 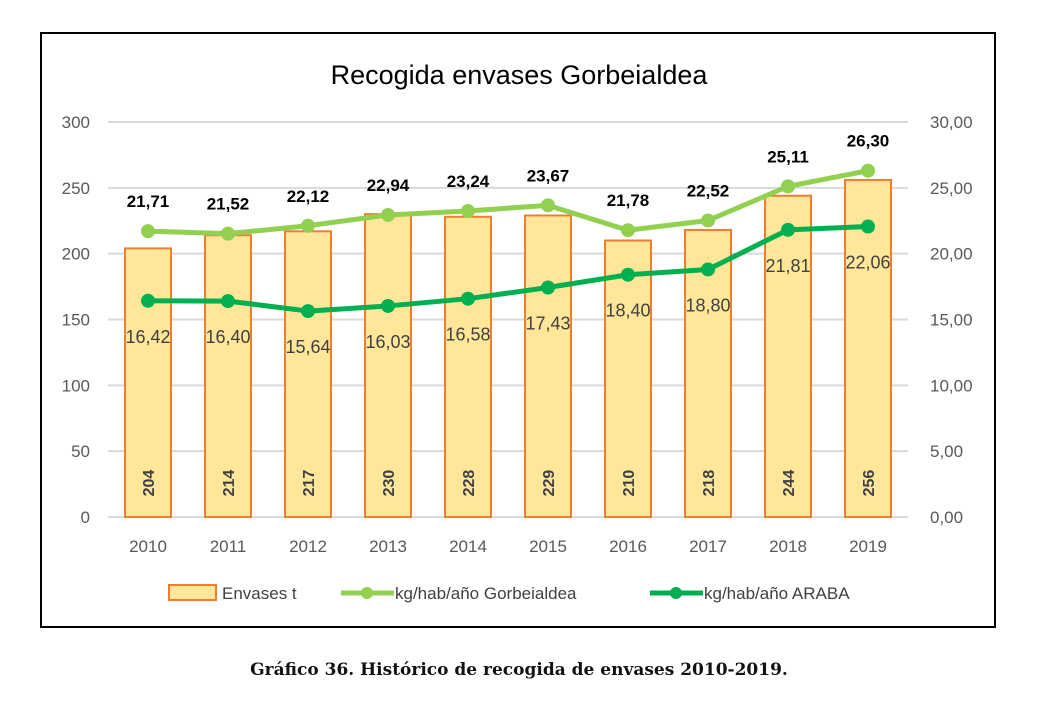 What do you see at coordinates (629, 483) in the screenshot?
I see `bar-data-label: 210` at bounding box center [629, 483].